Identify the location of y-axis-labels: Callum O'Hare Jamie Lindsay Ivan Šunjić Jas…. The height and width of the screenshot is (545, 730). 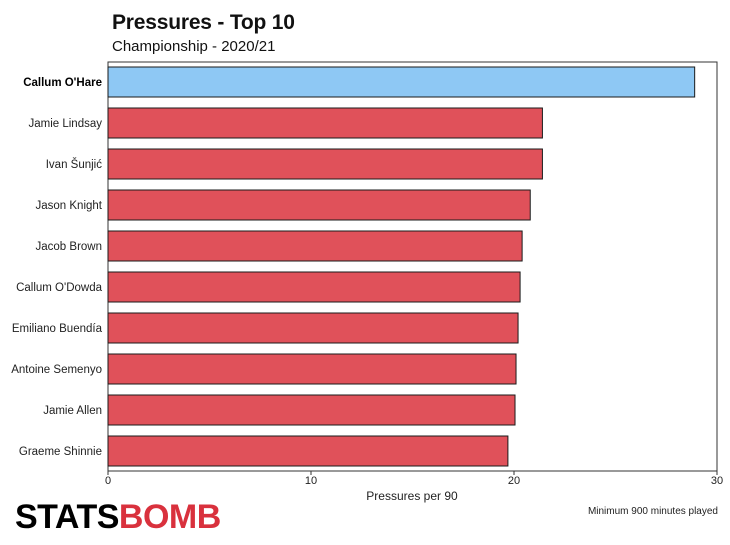
(57, 267).